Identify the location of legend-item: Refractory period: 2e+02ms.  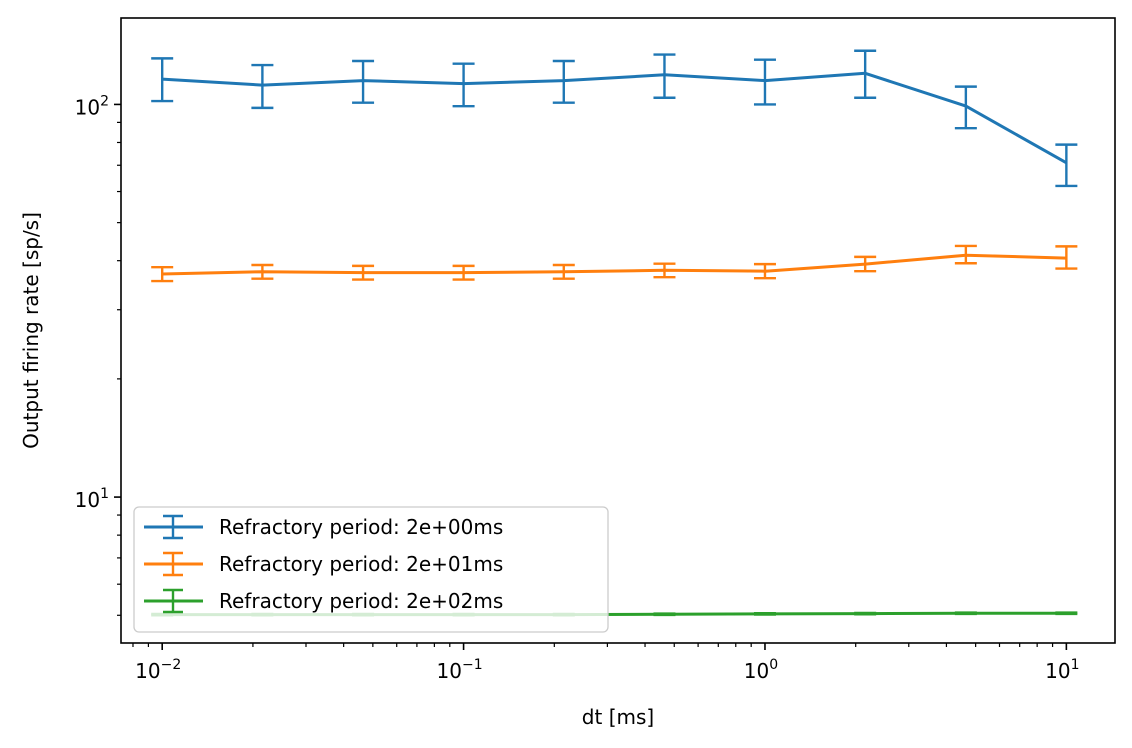
(323, 601).